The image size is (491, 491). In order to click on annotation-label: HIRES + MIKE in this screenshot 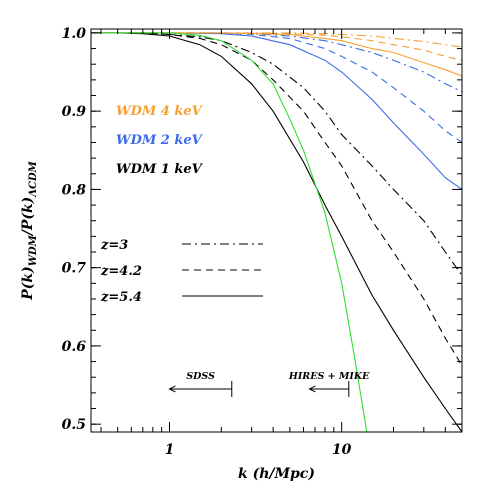, I will do `click(329, 376)`.